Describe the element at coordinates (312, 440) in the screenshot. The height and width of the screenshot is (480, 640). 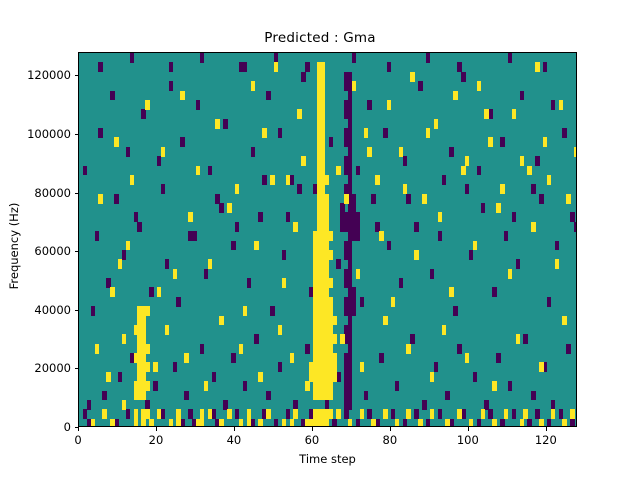
I see `x-tick-label: 60` at that location.